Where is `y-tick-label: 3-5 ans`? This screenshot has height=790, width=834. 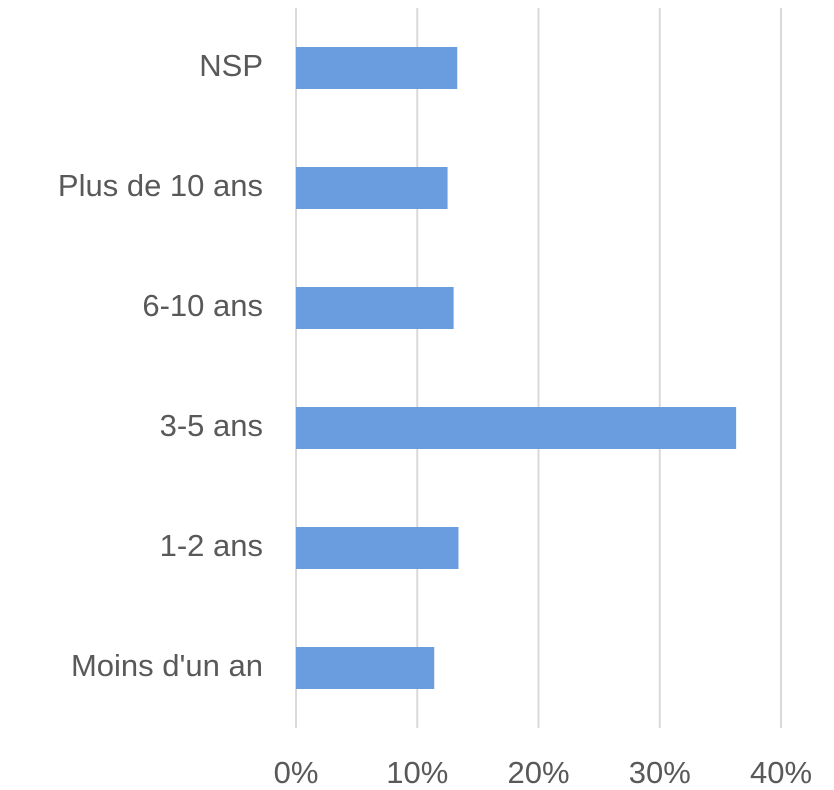
y-tick-label: 3-5 ans is located at coordinates (211, 425).